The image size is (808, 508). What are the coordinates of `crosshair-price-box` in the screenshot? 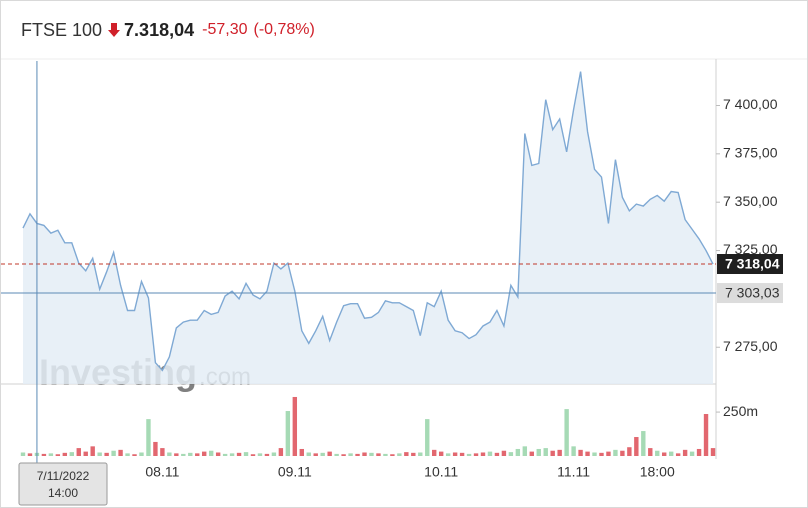 It's located at (750, 293).